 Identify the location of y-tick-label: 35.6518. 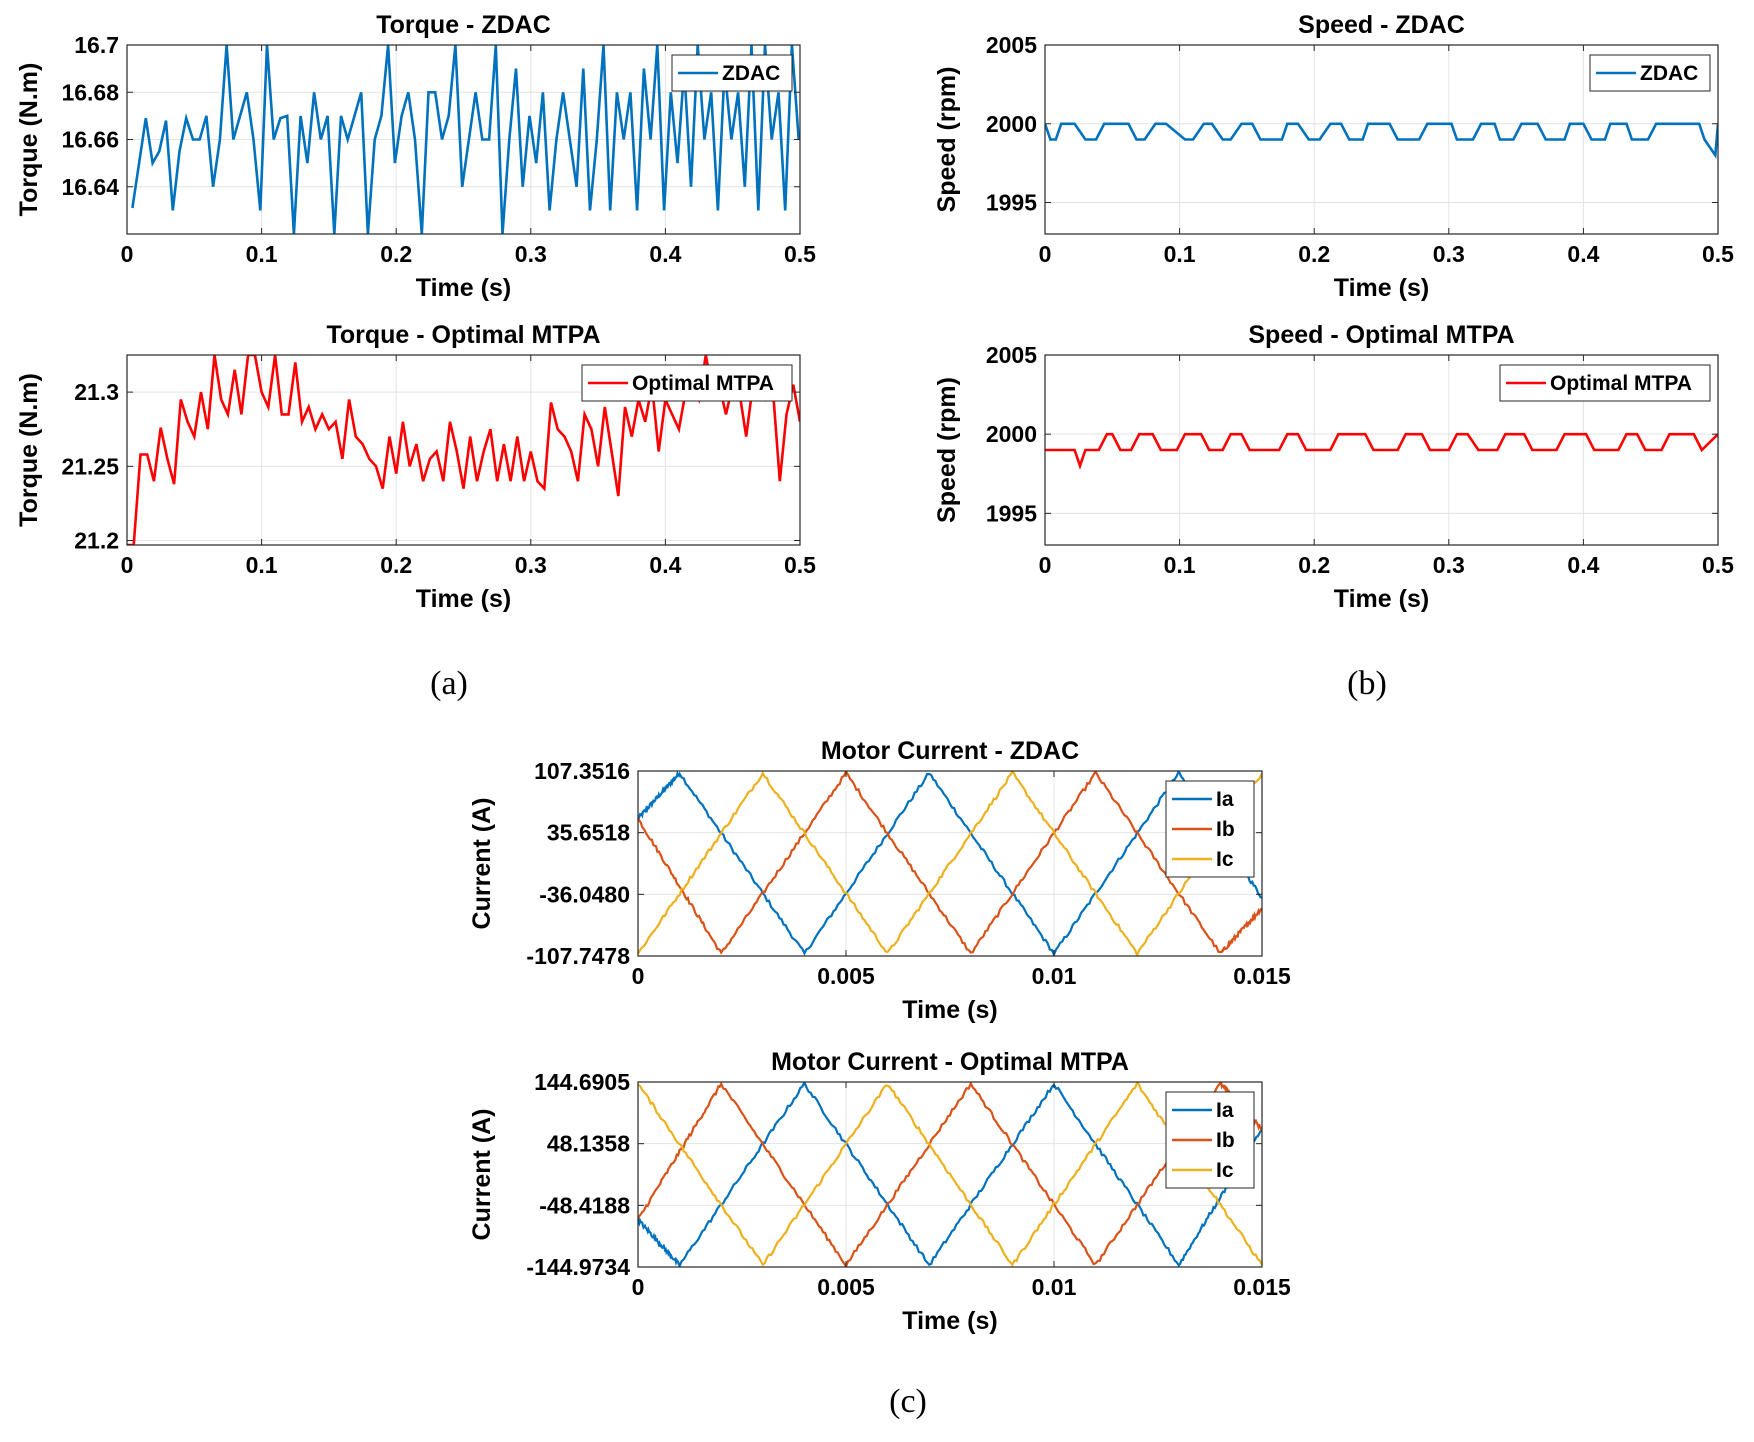
(588, 833).